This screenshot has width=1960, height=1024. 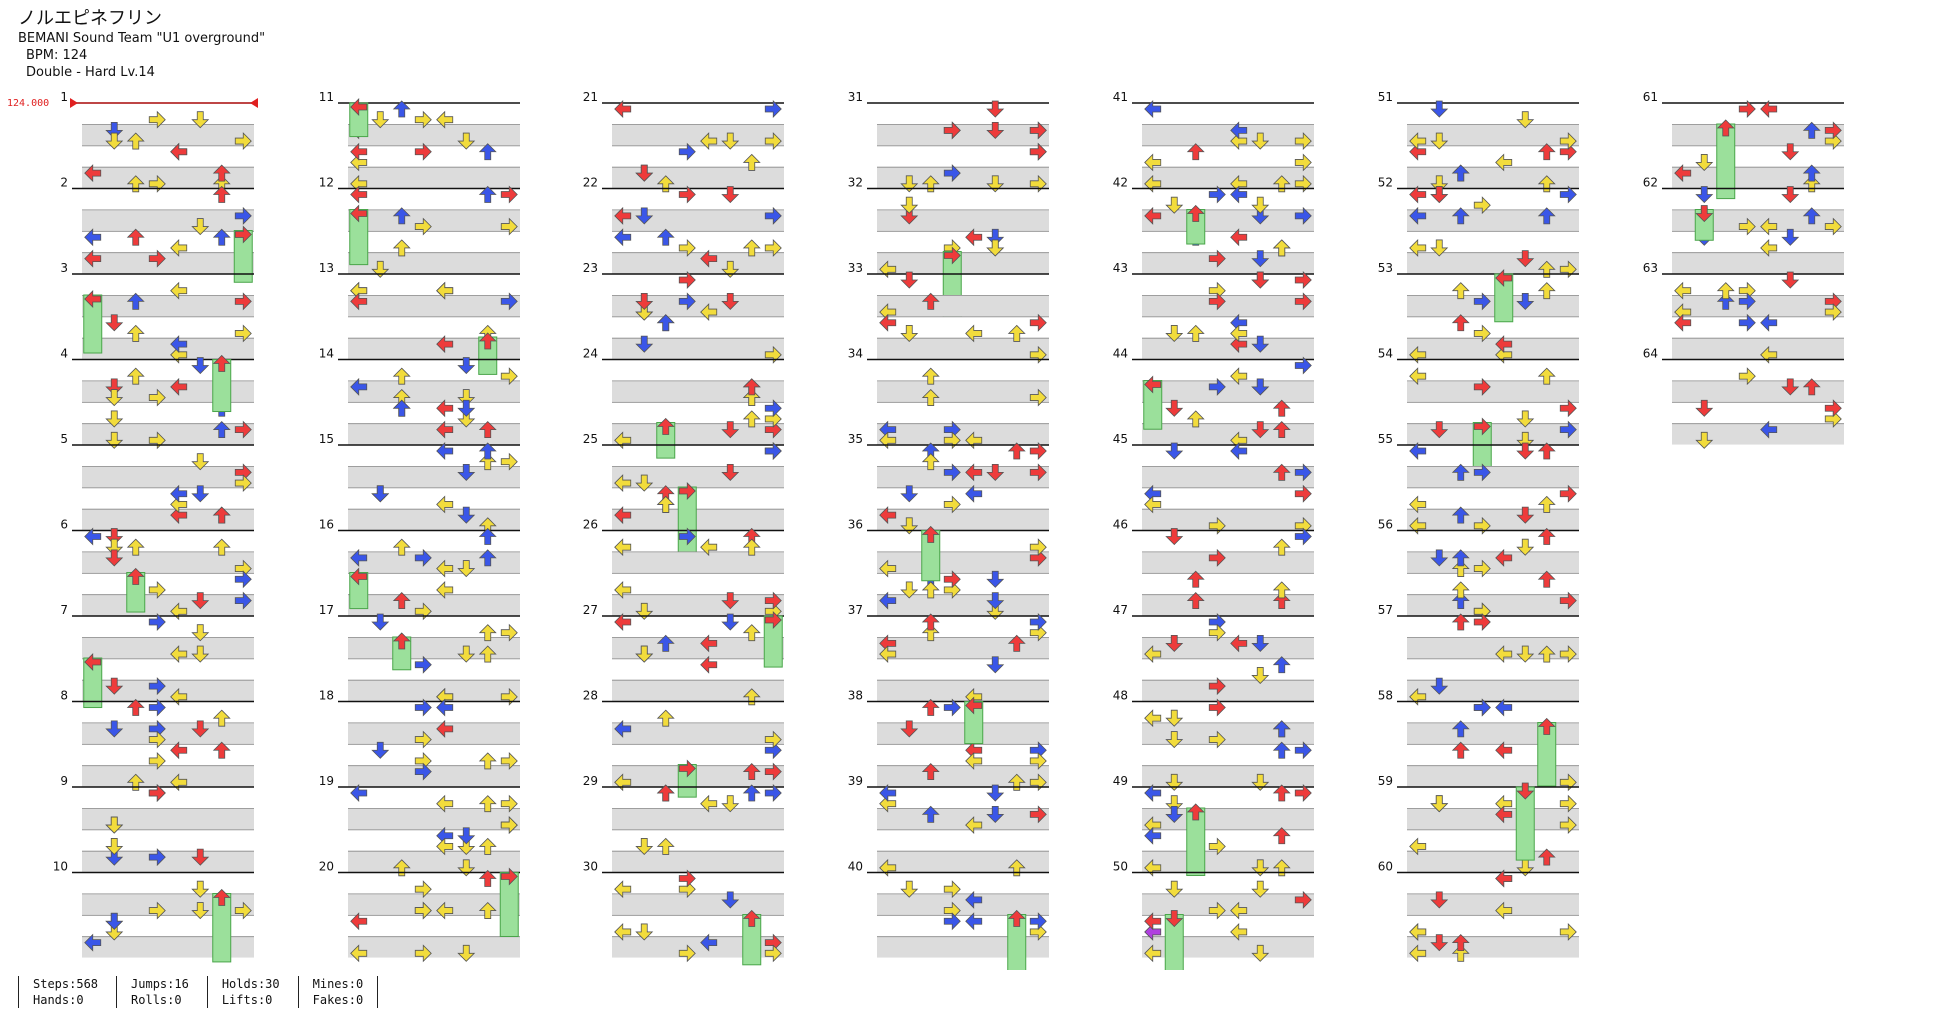 What do you see at coordinates (1478, 150) in the screenshot?
I see `measure: 51` at bounding box center [1478, 150].